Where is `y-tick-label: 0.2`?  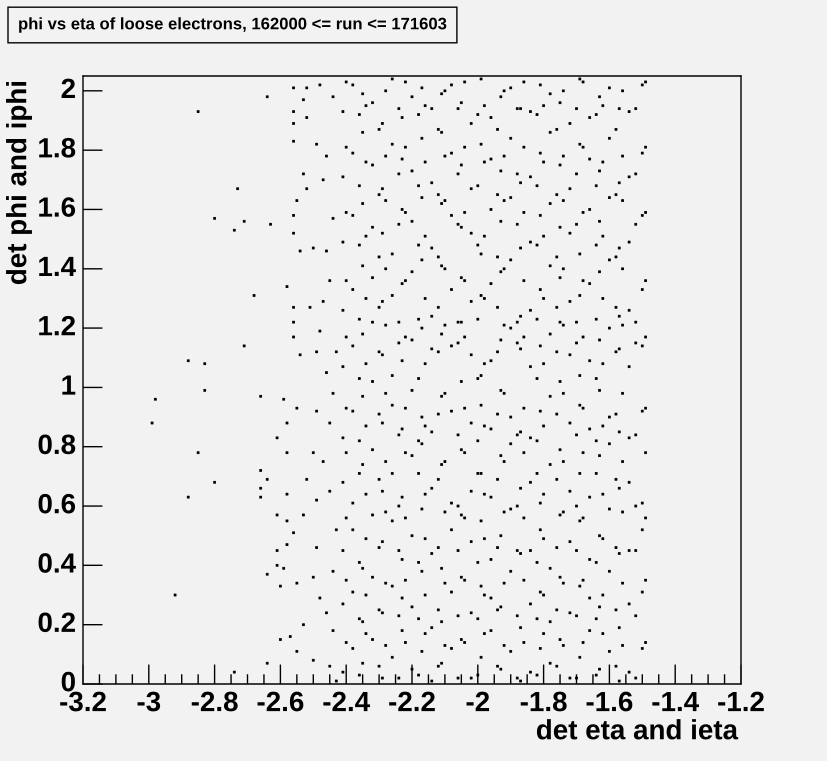 y-tick-label: 0.2 is located at coordinates (56, 622).